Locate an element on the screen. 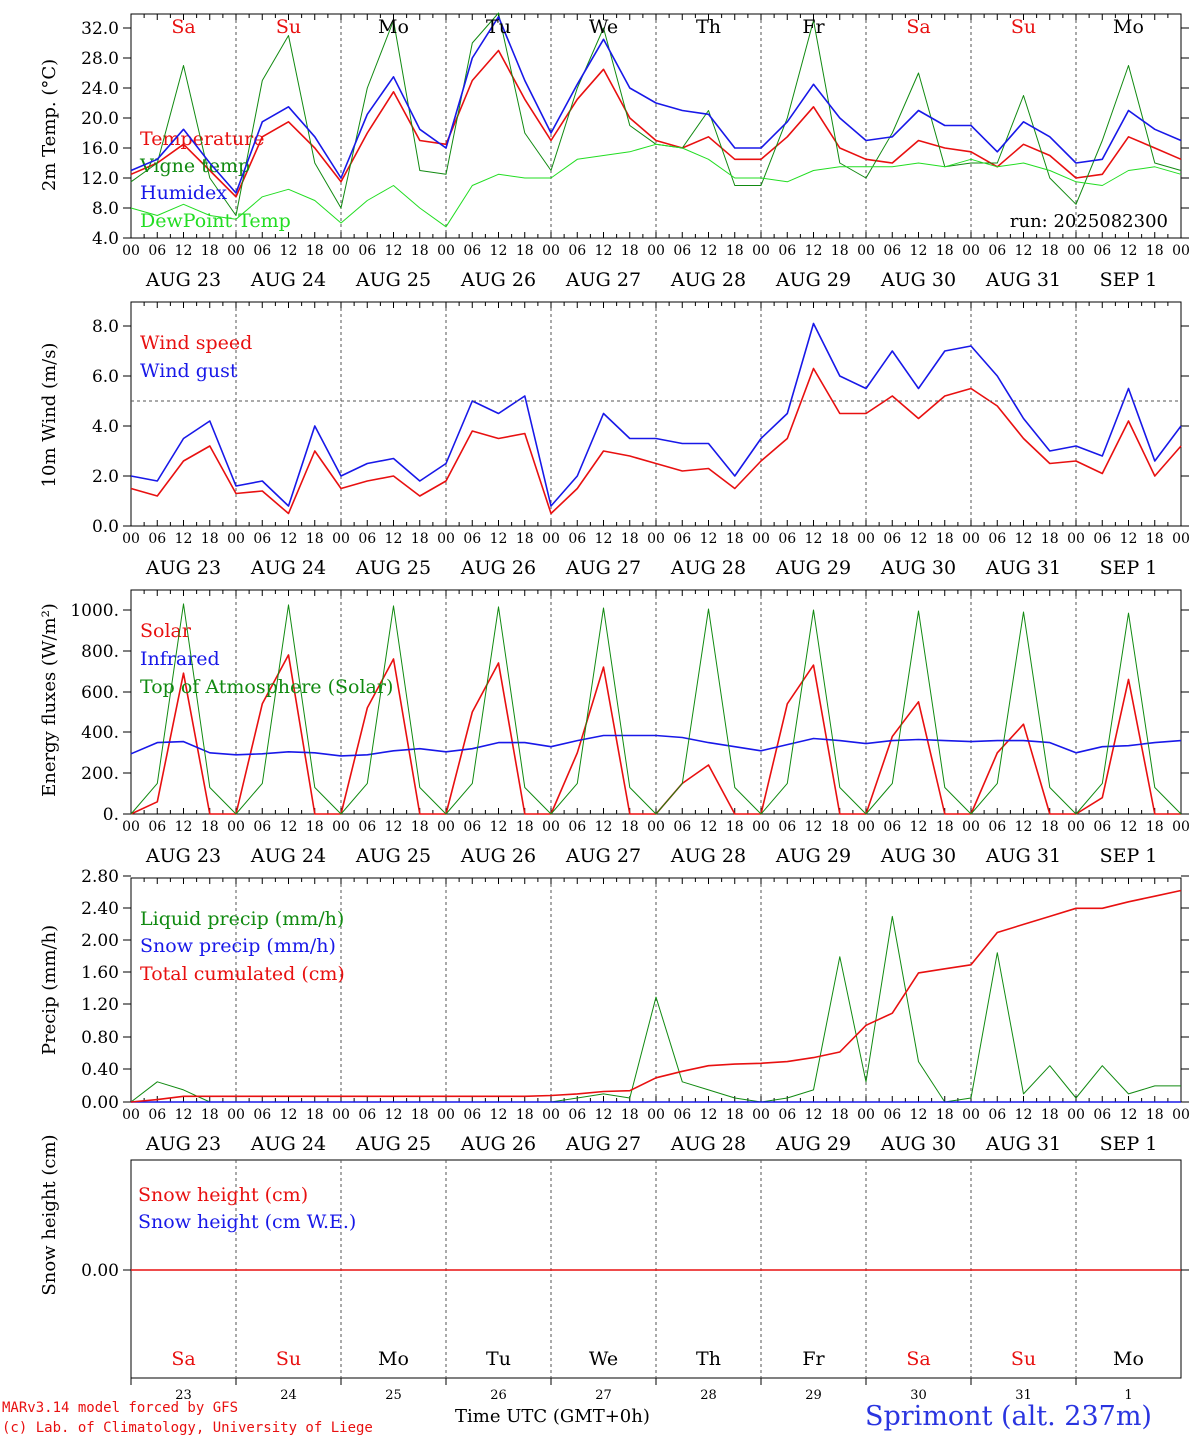  y-tick-label: 1.60 is located at coordinates (100, 973).